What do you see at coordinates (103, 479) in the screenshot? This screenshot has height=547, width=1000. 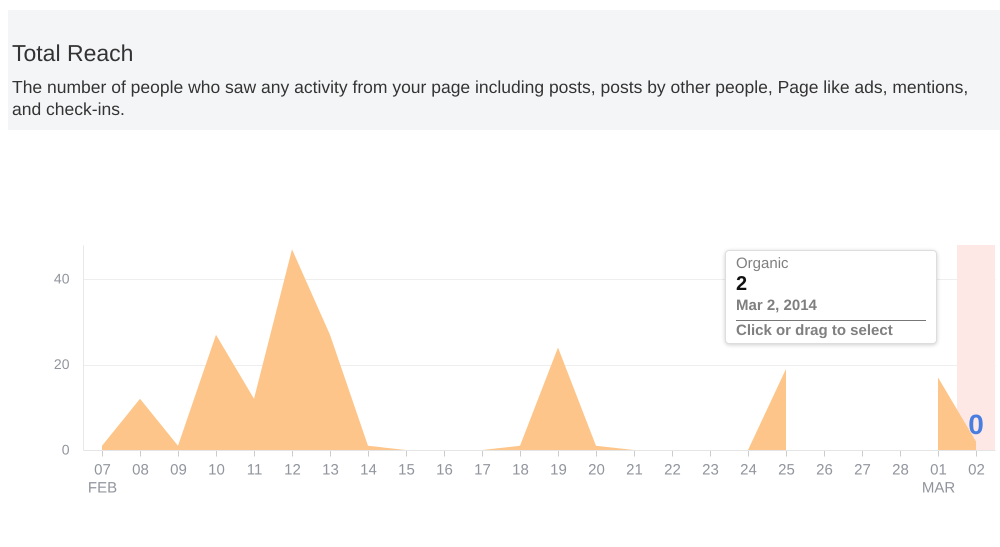 I see `x-tick-label: 07 FEB` at bounding box center [103, 479].